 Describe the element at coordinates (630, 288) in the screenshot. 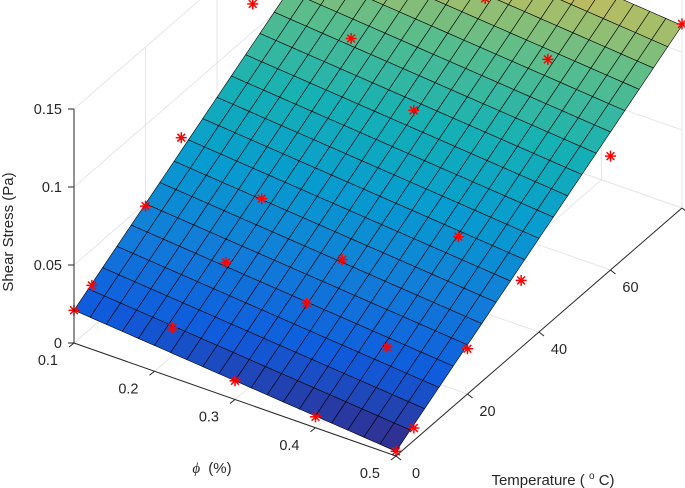

I see `y-tick-label: 60` at that location.